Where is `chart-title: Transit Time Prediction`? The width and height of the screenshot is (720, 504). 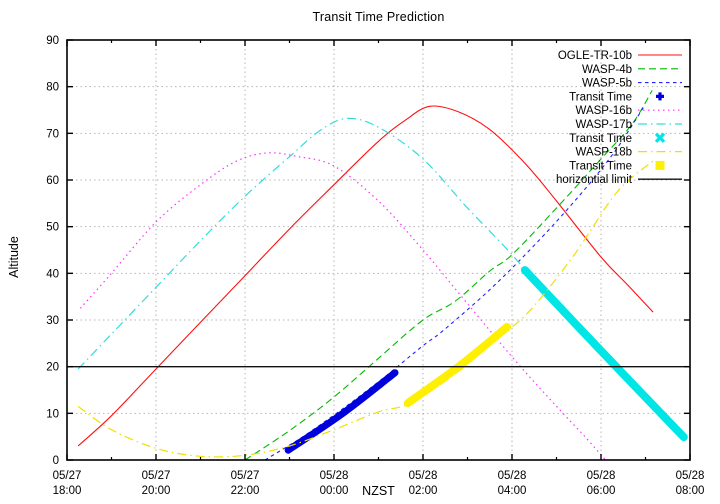
chart-title: Transit Time Prediction is located at coordinates (378, 17).